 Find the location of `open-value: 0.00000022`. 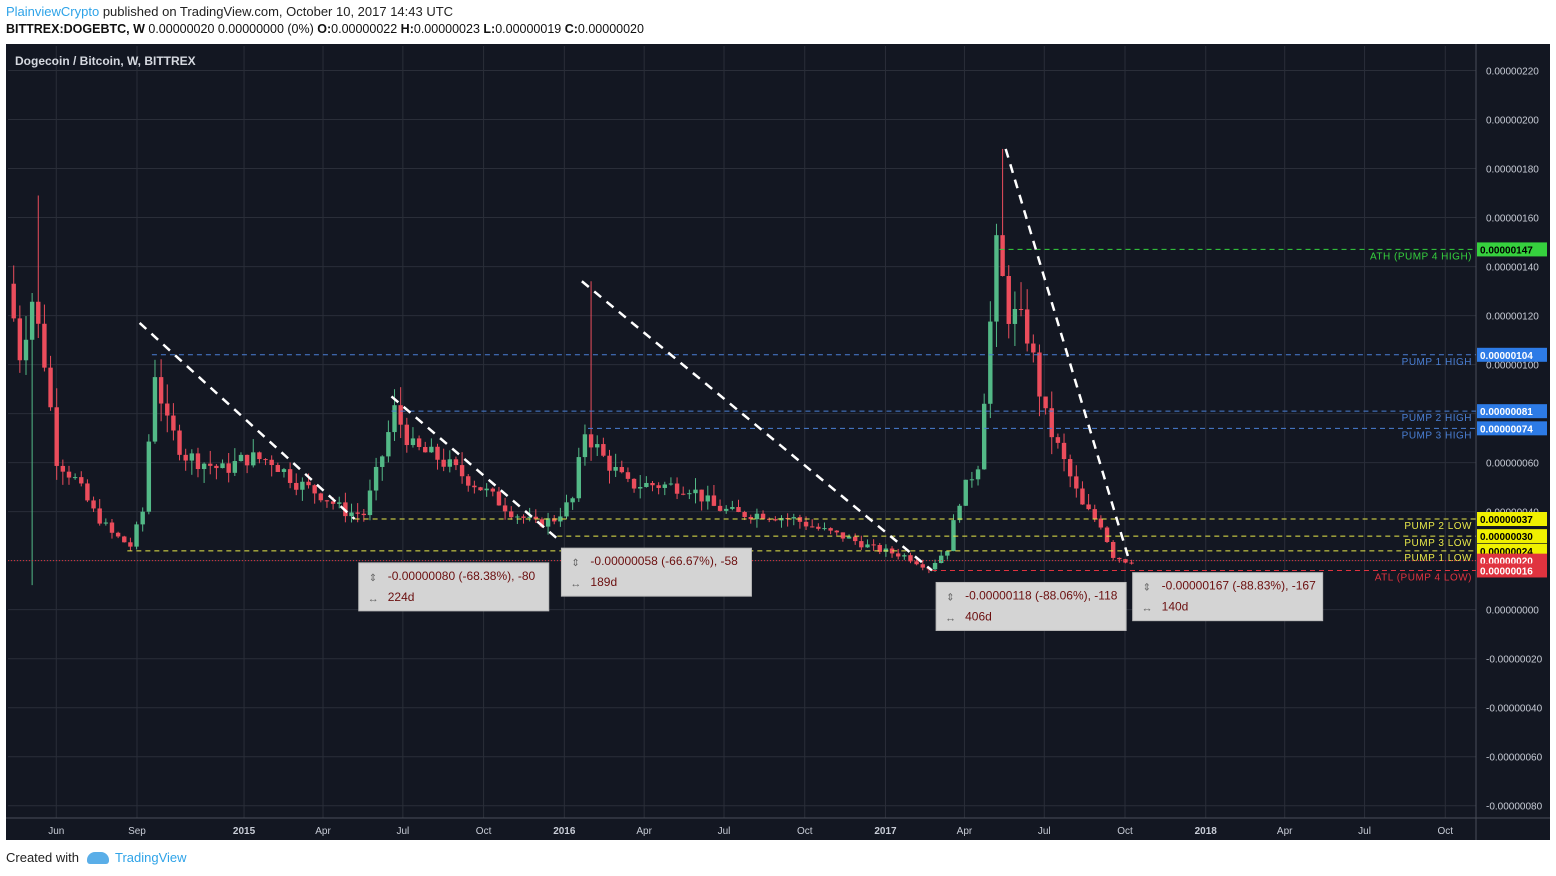

open-value: 0.00000022 is located at coordinates (364, 29).